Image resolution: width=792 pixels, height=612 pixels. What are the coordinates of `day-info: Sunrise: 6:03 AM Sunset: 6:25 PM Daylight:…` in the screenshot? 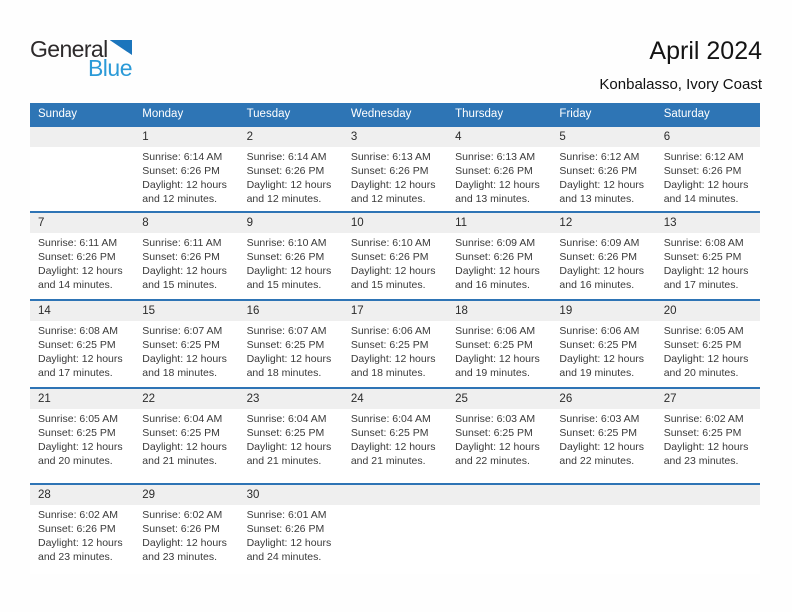 It's located at (499, 438).